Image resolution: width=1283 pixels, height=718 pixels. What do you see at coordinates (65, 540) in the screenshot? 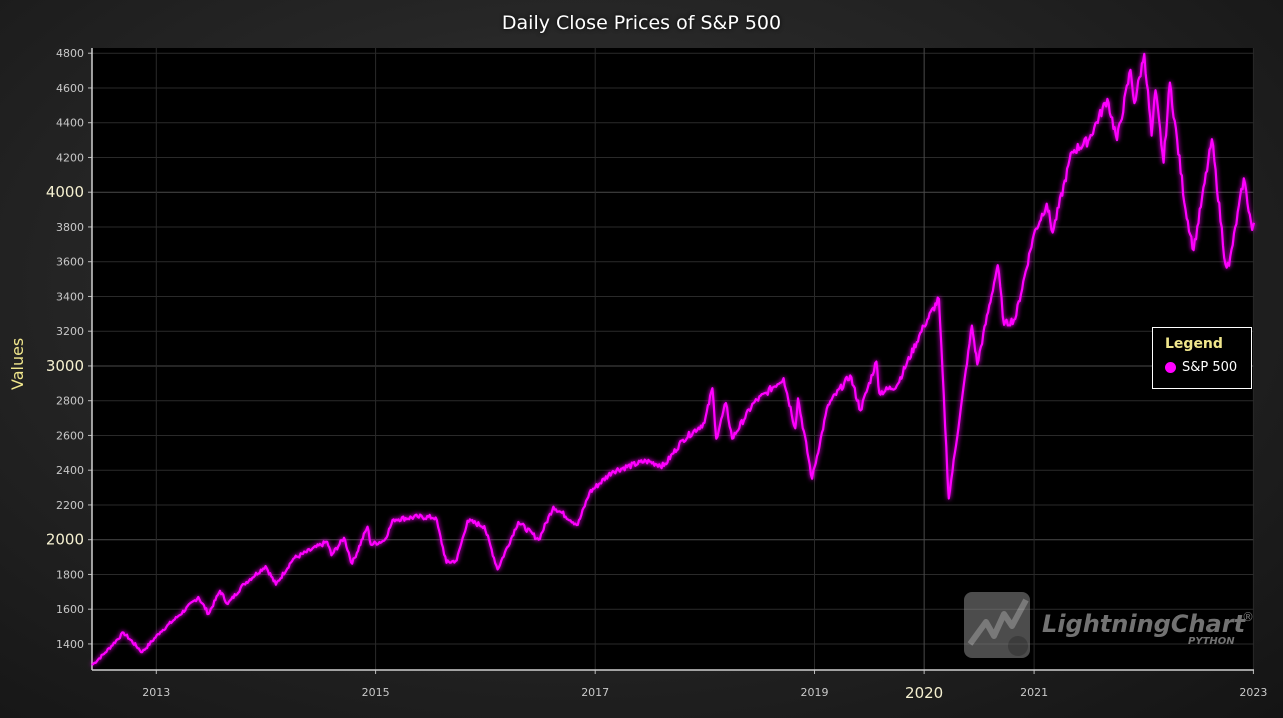
I see `y-tick-label: 2000` at bounding box center [65, 540].